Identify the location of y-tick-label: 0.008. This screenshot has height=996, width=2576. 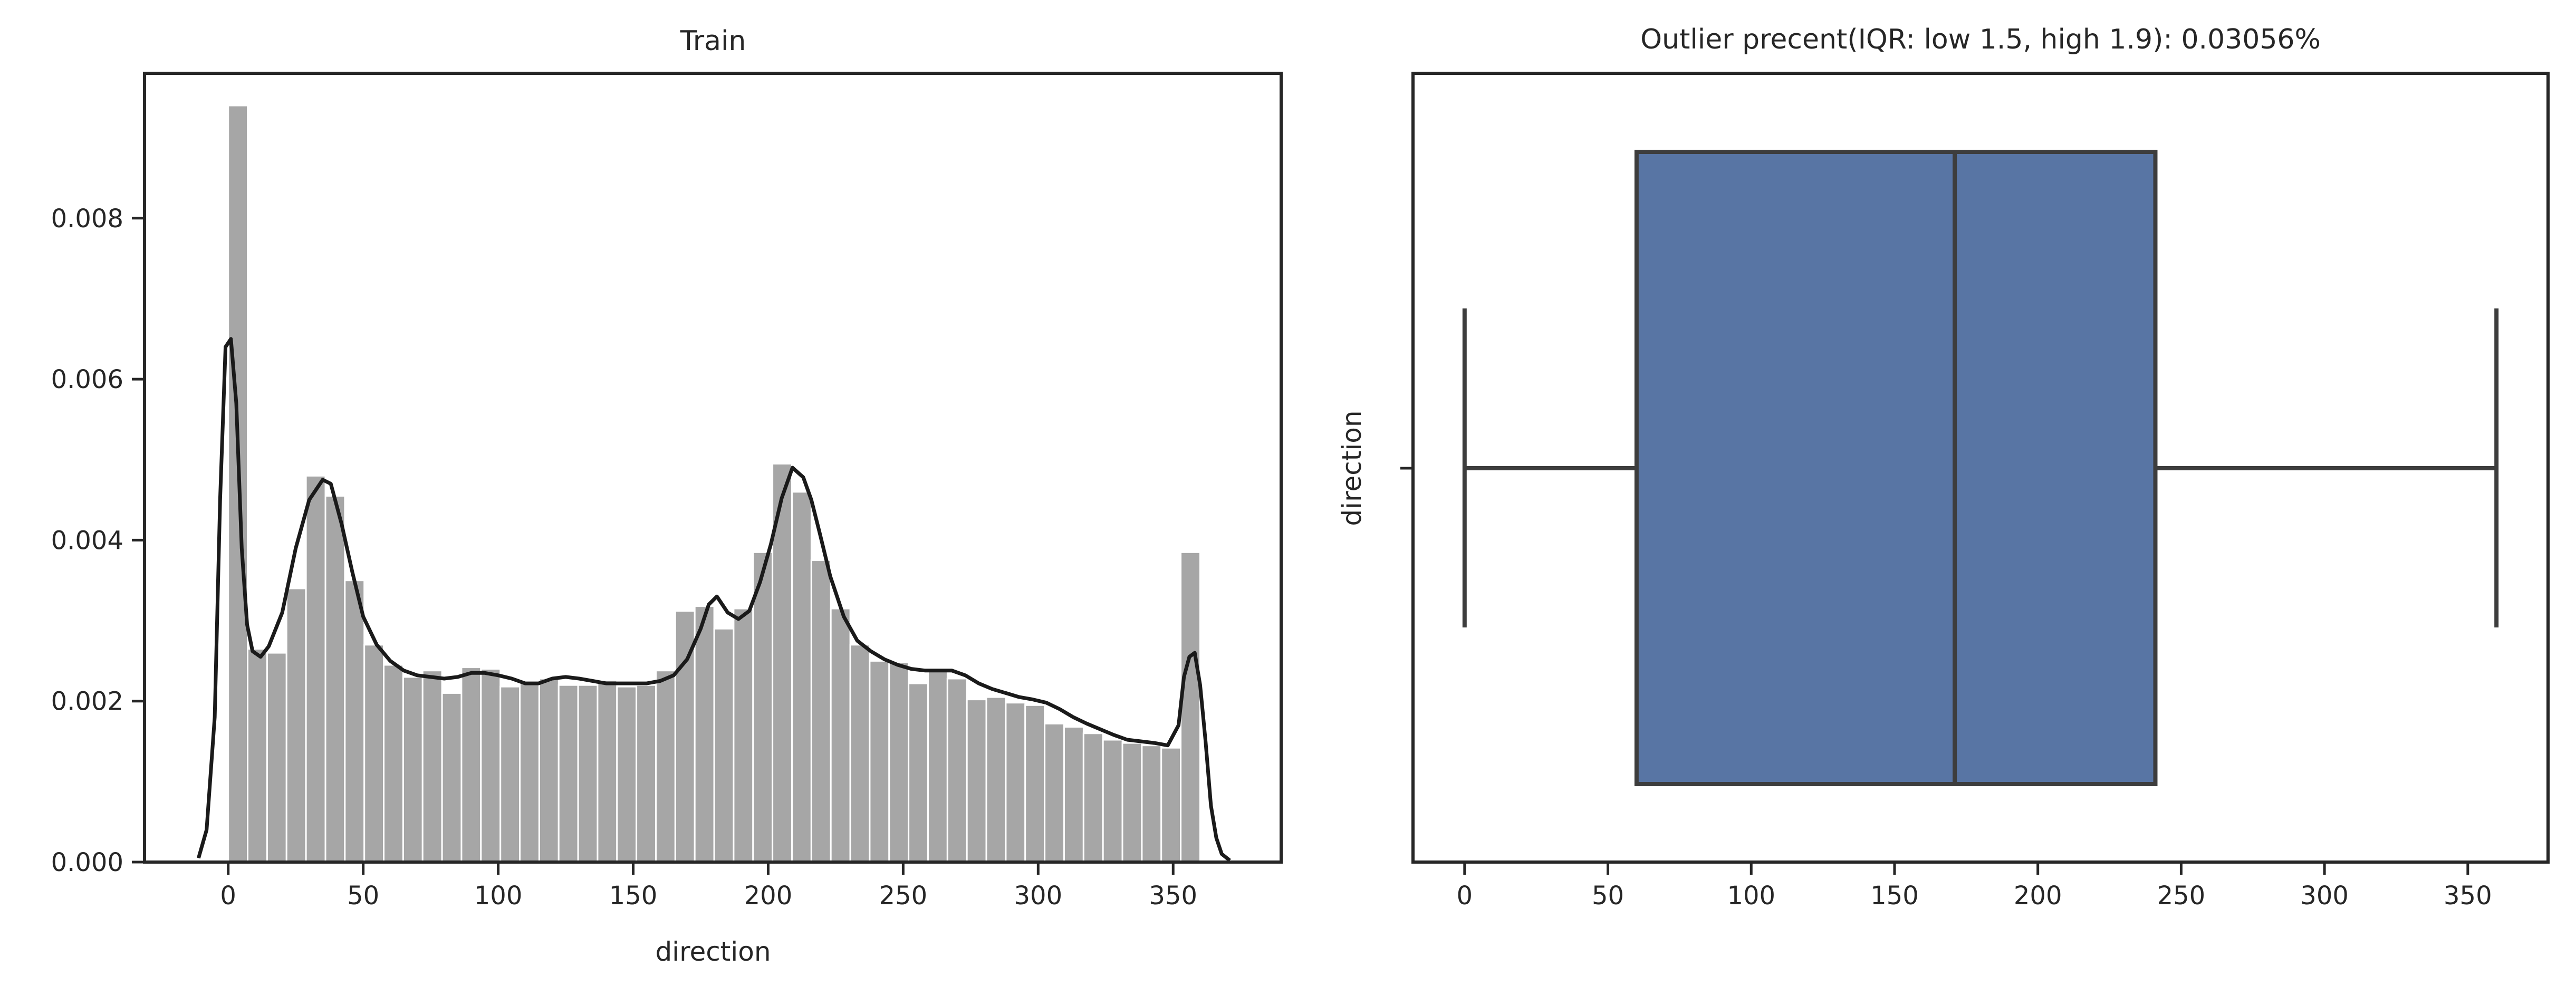
(87, 219).